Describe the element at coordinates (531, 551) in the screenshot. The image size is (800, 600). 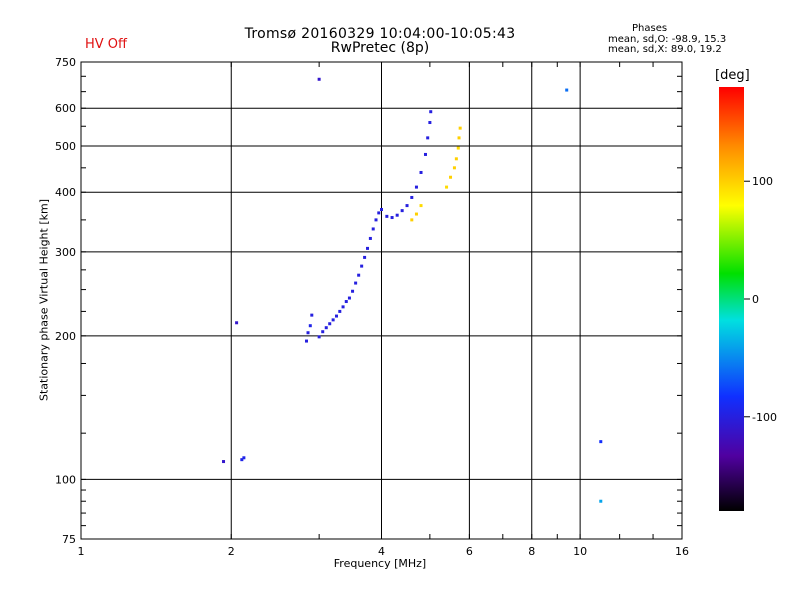
I see `x-tick-label: 8` at that location.